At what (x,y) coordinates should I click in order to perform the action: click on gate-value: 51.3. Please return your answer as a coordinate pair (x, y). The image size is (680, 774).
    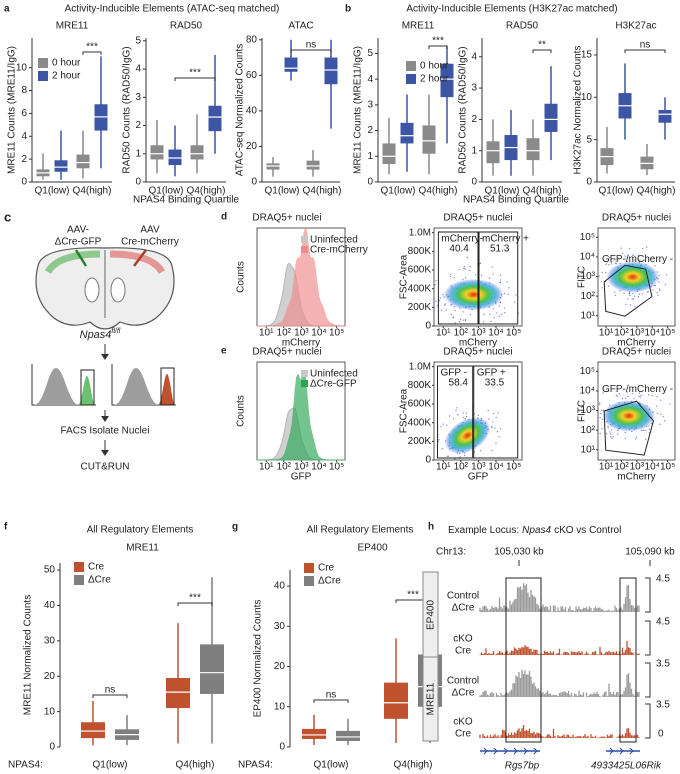
    Looking at the image, I should click on (500, 249).